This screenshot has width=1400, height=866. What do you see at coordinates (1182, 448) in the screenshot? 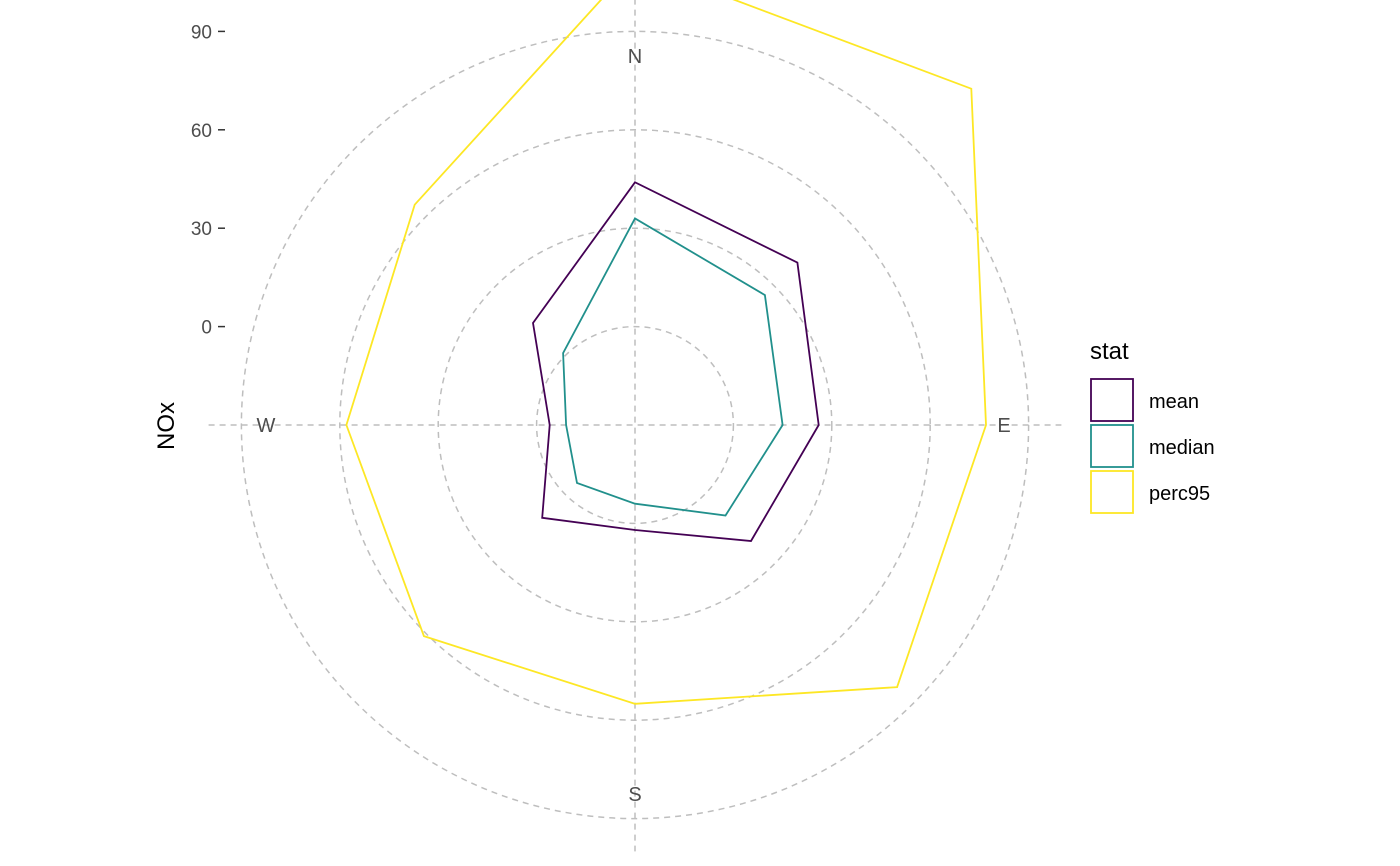
I see `legend-label-median: median` at bounding box center [1182, 448].